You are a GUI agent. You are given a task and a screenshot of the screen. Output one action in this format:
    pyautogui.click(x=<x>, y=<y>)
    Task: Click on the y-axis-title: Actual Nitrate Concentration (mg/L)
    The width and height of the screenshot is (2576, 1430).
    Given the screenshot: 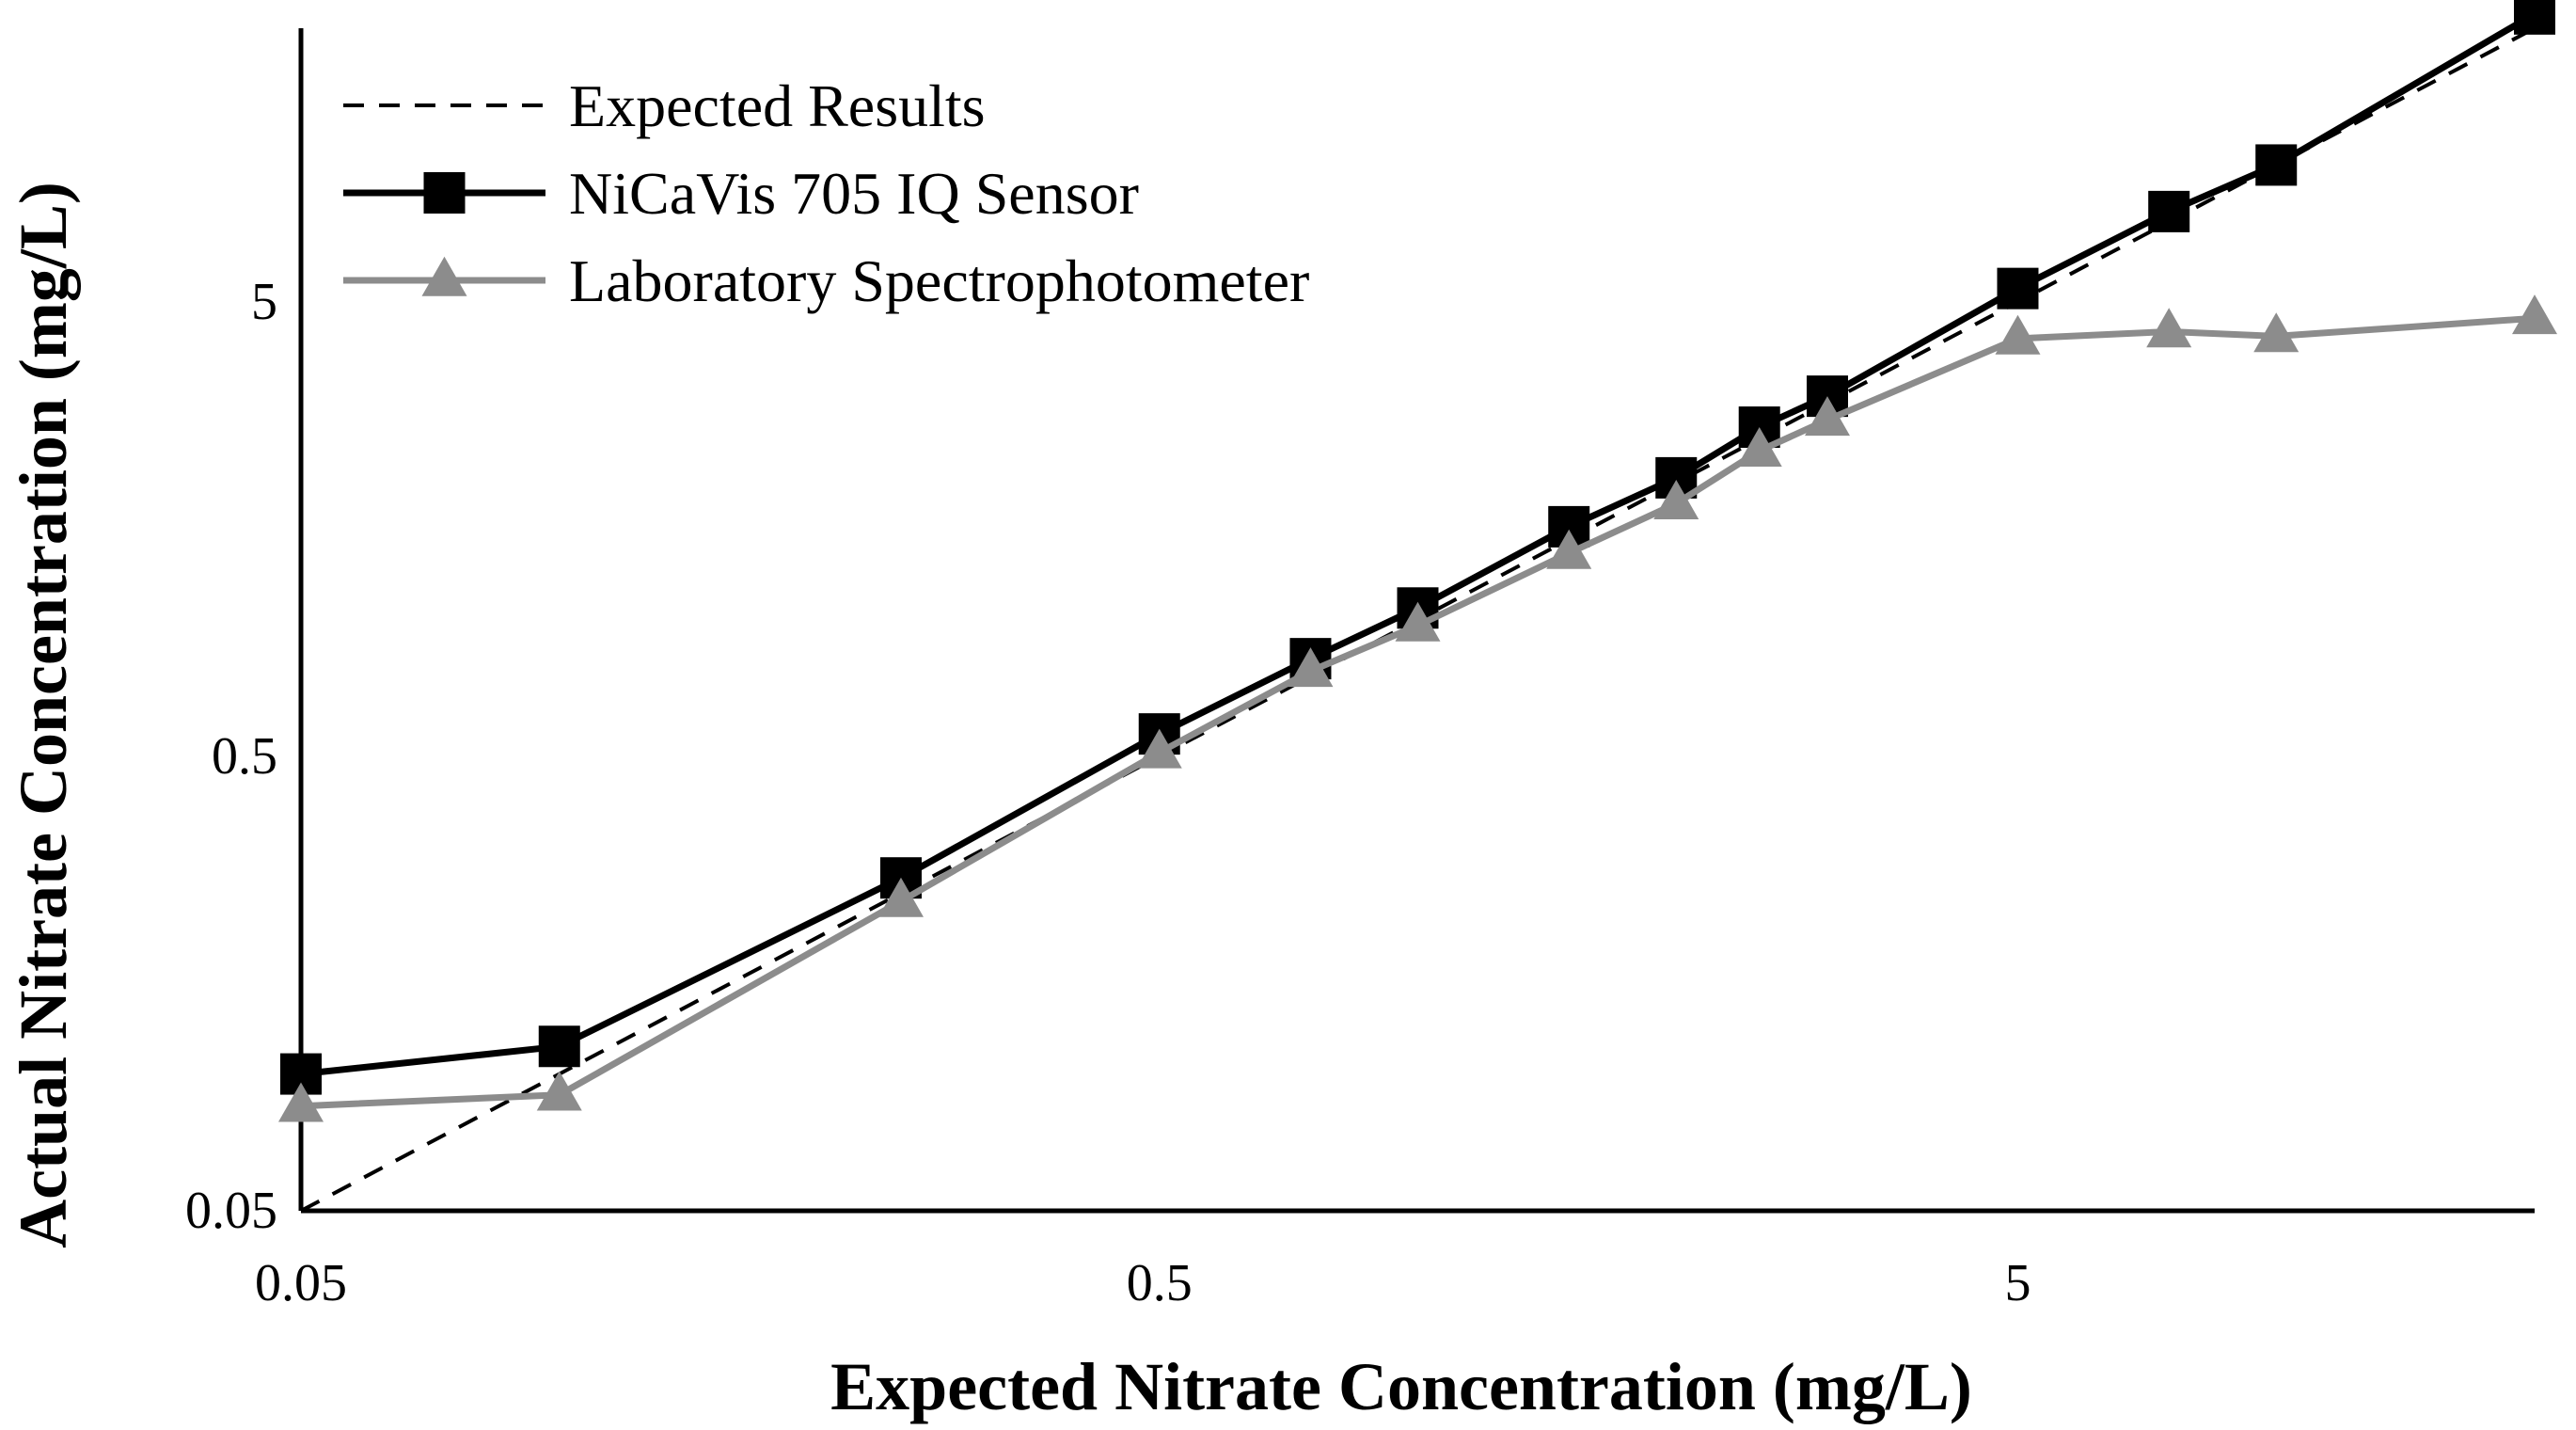 What is the action you would take?
    pyautogui.click(x=43, y=715)
    